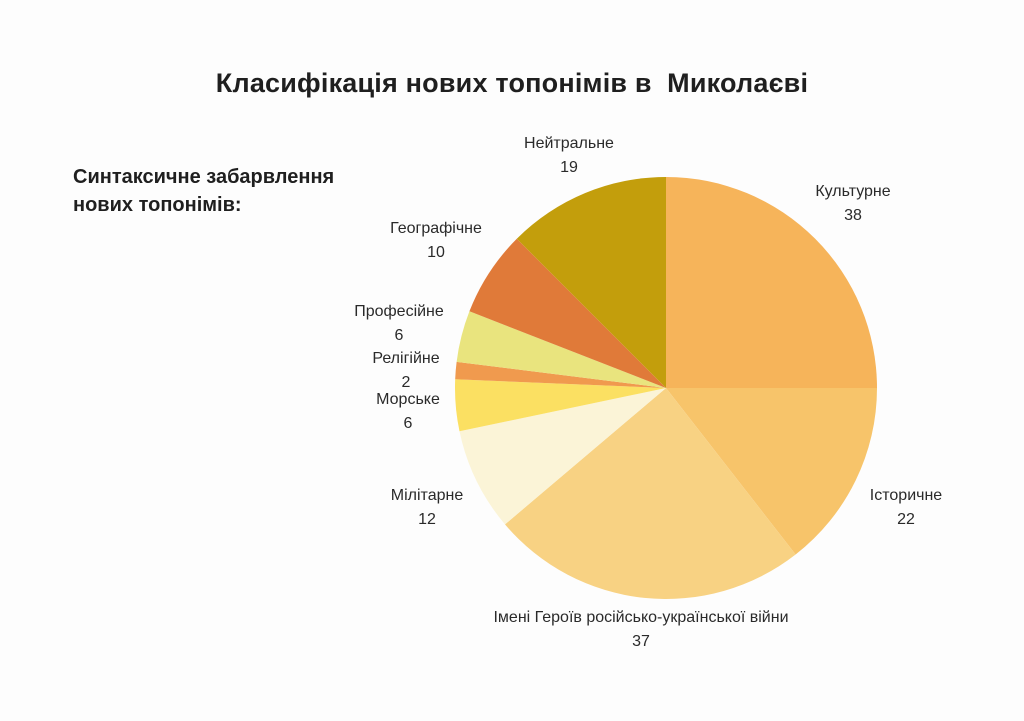 The image size is (1024, 721). I want to click on chart-subtitle: Синтаксичне забарвлення нових топонімів:, so click(204, 191).